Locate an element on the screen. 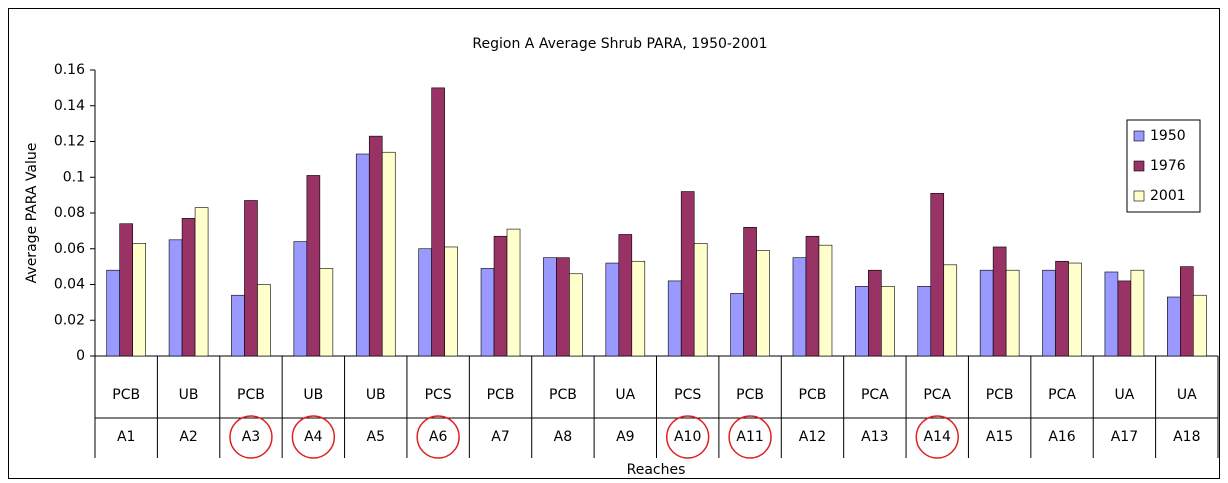 The height and width of the screenshot is (483, 1228). y-tick-label: 0.1 is located at coordinates (74, 177).